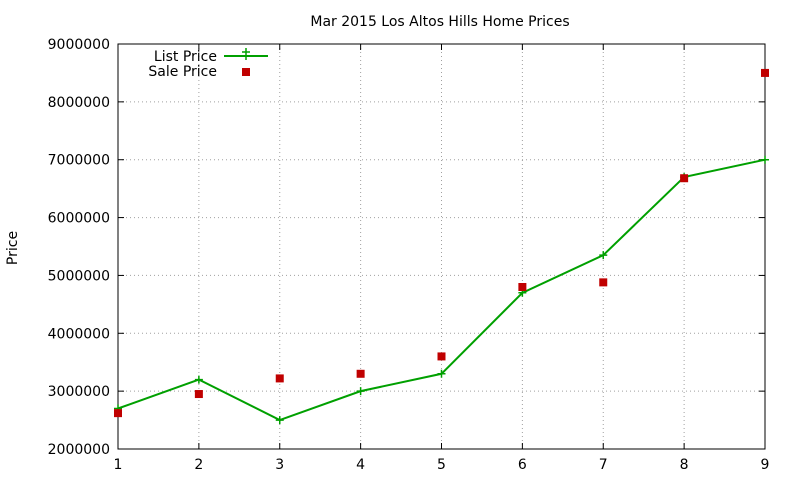  What do you see at coordinates (182, 72) in the screenshot?
I see `legend-label-sale-price: Sale Price` at bounding box center [182, 72].